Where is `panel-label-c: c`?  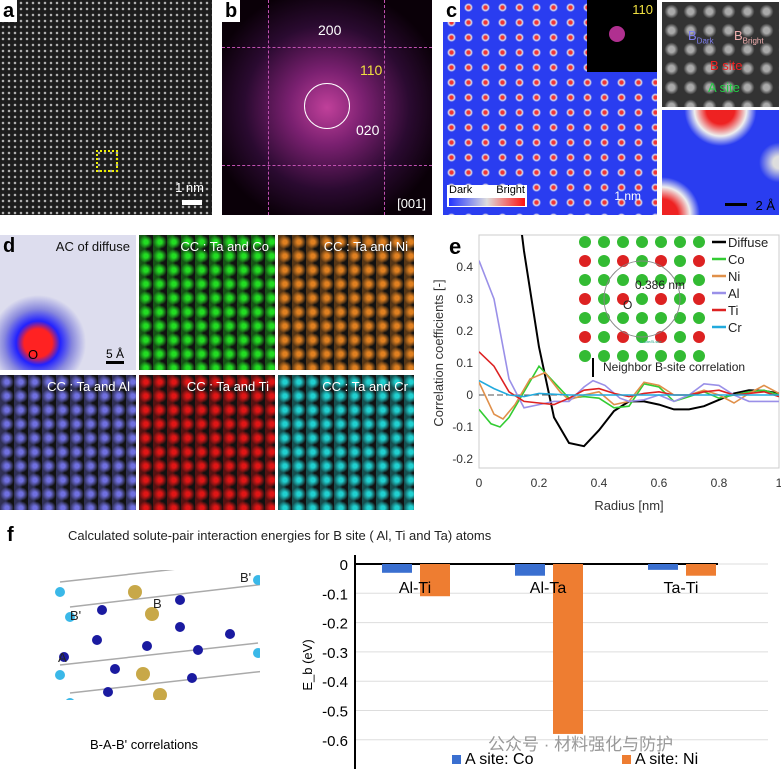
panel-label-c: c is located at coordinates (452, 11).